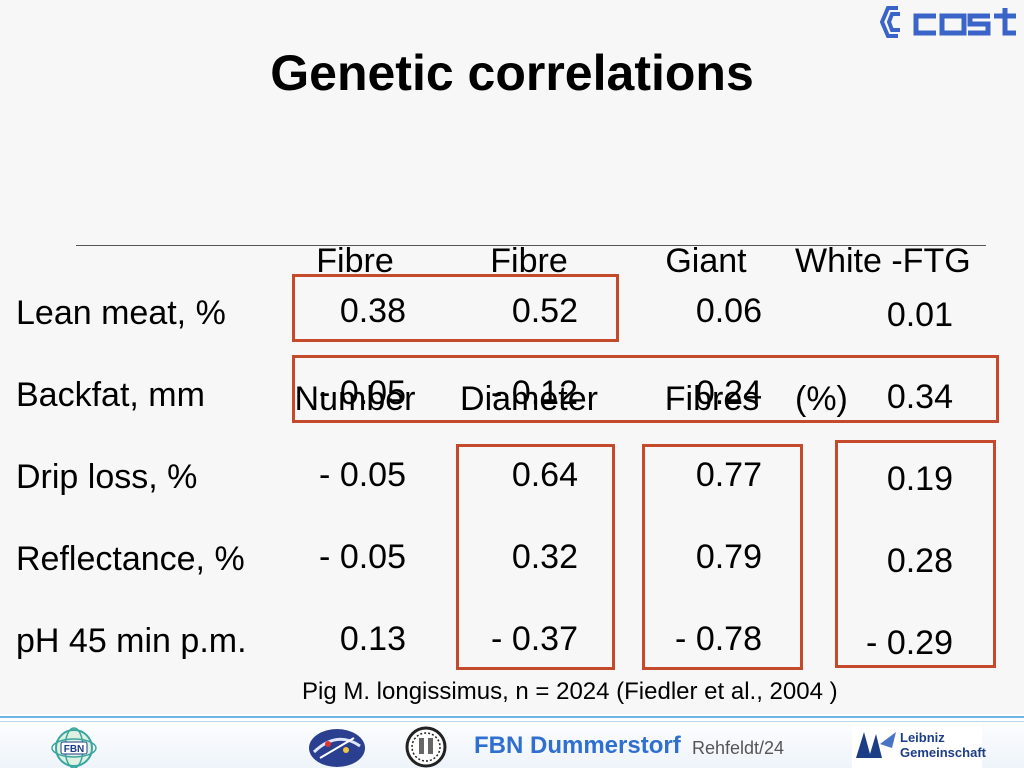 Image resolution: width=1024 pixels, height=768 pixels. What do you see at coordinates (531, 245) in the screenshot?
I see `header-divider` at bounding box center [531, 245].